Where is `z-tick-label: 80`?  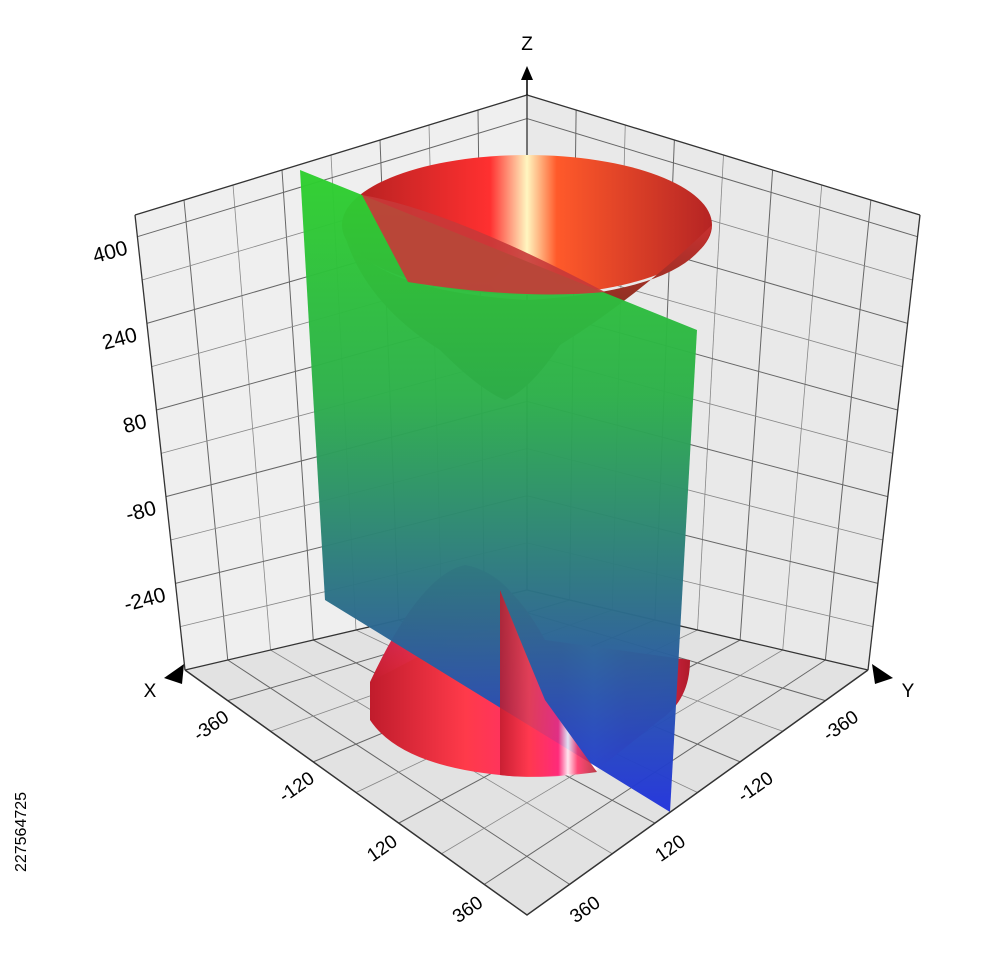 z-tick-label: 80 is located at coordinates (135, 424).